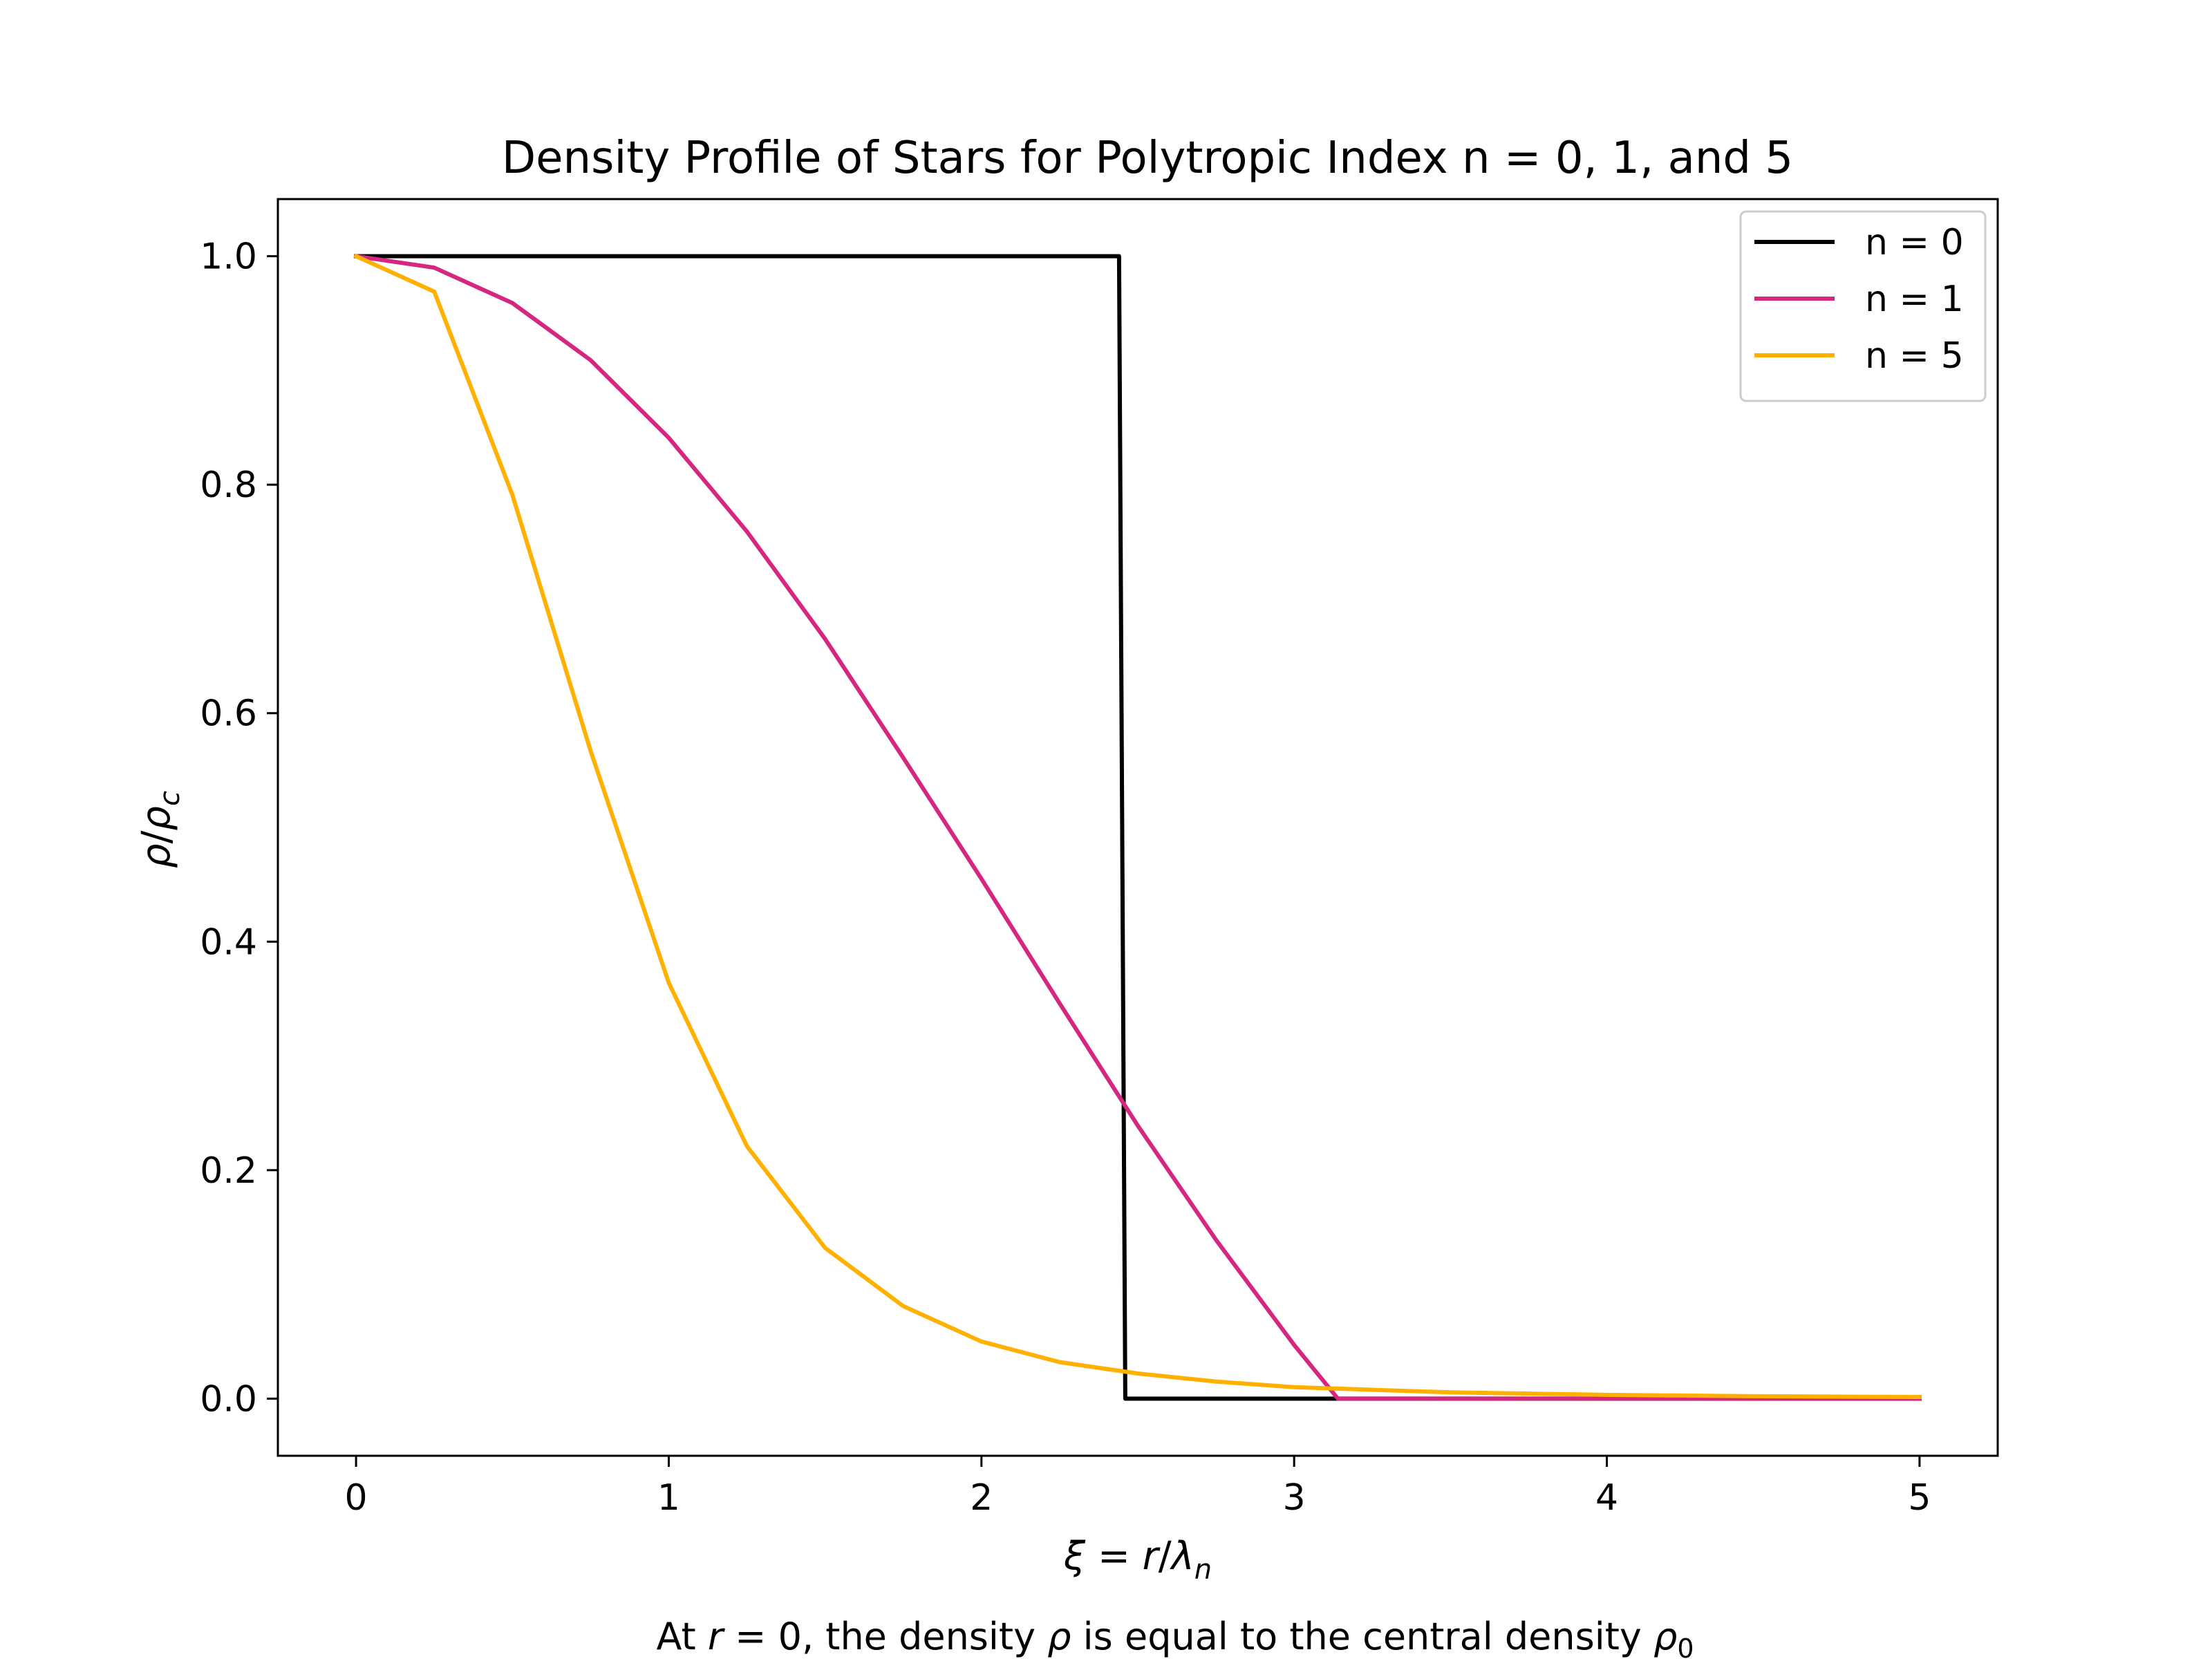 This screenshot has height=1659, width=2212. I want to click on x-tick-label: 0, so click(357, 1498).